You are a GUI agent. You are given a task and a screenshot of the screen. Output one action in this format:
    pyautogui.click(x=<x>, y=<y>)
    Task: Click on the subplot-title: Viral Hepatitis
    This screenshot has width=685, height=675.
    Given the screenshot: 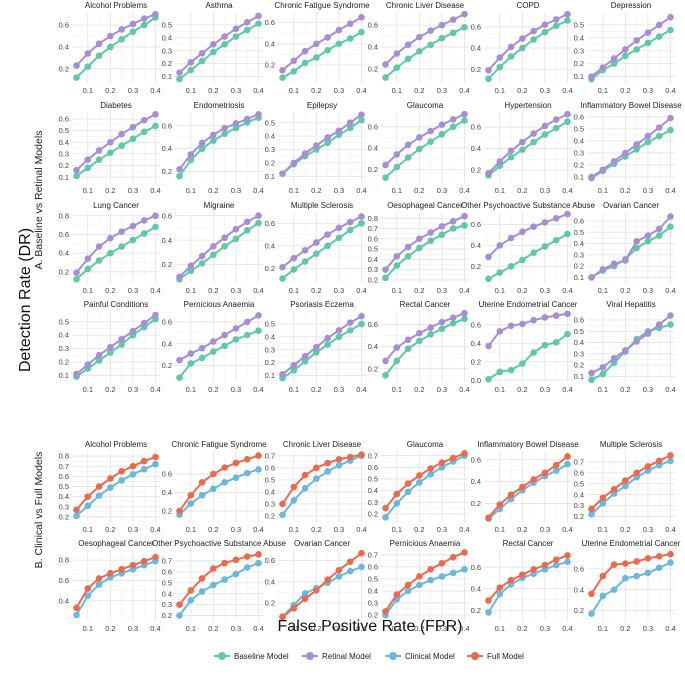 What is the action you would take?
    pyautogui.click(x=630, y=304)
    